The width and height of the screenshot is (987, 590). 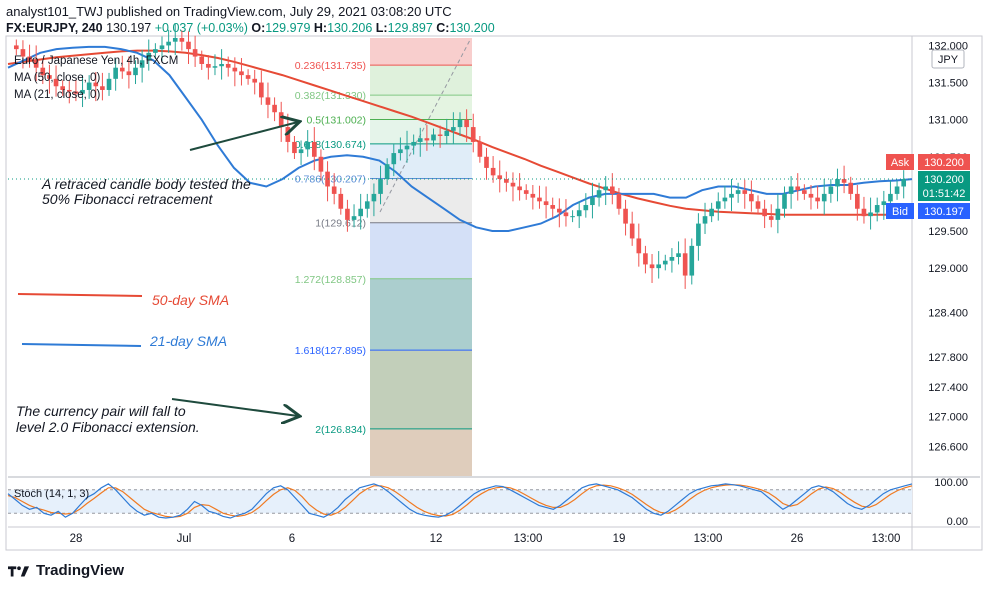 What do you see at coordinates (184, 539) in the screenshot?
I see `x-tick-label: Jul` at bounding box center [184, 539].